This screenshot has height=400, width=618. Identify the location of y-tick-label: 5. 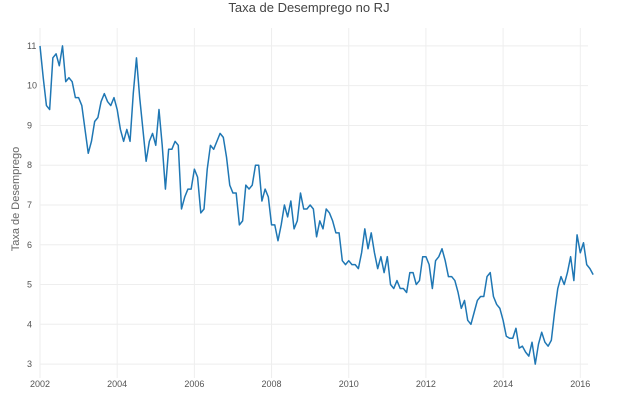
(29, 285).